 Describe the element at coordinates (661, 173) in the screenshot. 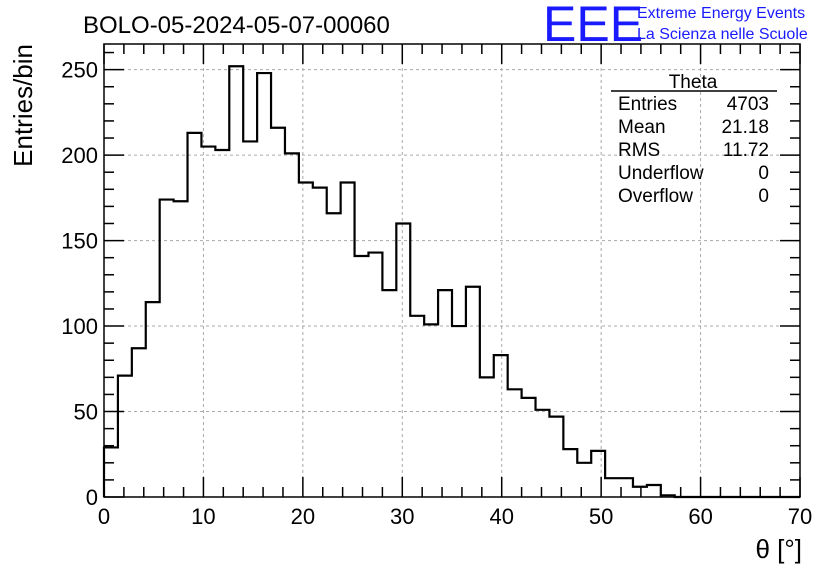

I see `stats-row-label: Underflow` at that location.